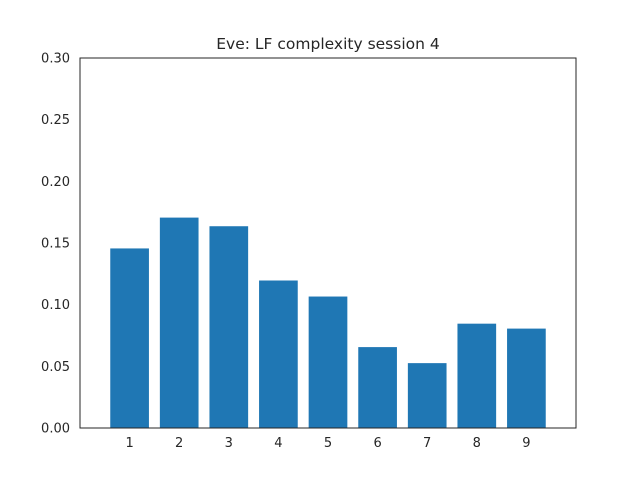 Image resolution: width=640 pixels, height=480 pixels. What do you see at coordinates (179, 443) in the screenshot?
I see `x-tick-label: 2` at bounding box center [179, 443].